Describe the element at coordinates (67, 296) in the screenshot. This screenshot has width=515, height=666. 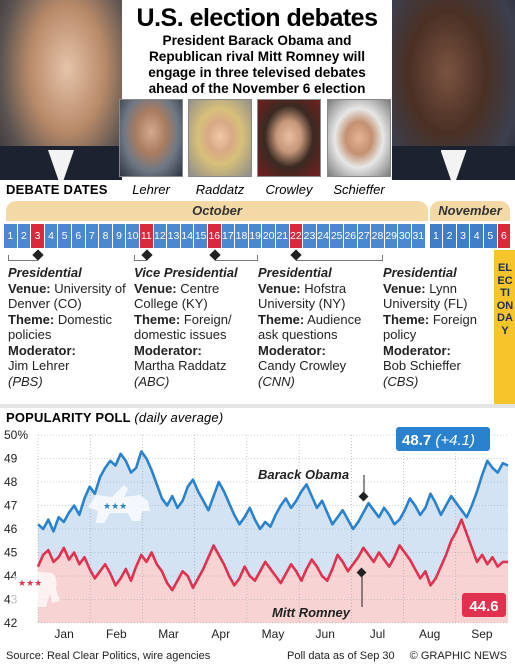
I see `venue: University of Denver (CO)` at that location.